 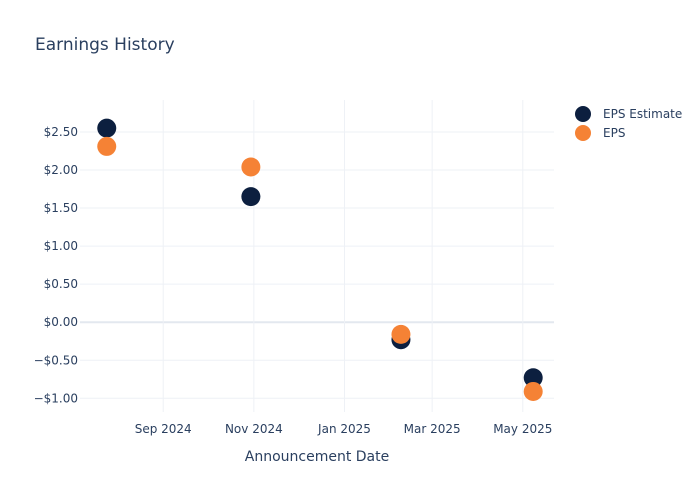 What do you see at coordinates (522, 429) in the screenshot?
I see `x-tick-label: May 2025` at bounding box center [522, 429].